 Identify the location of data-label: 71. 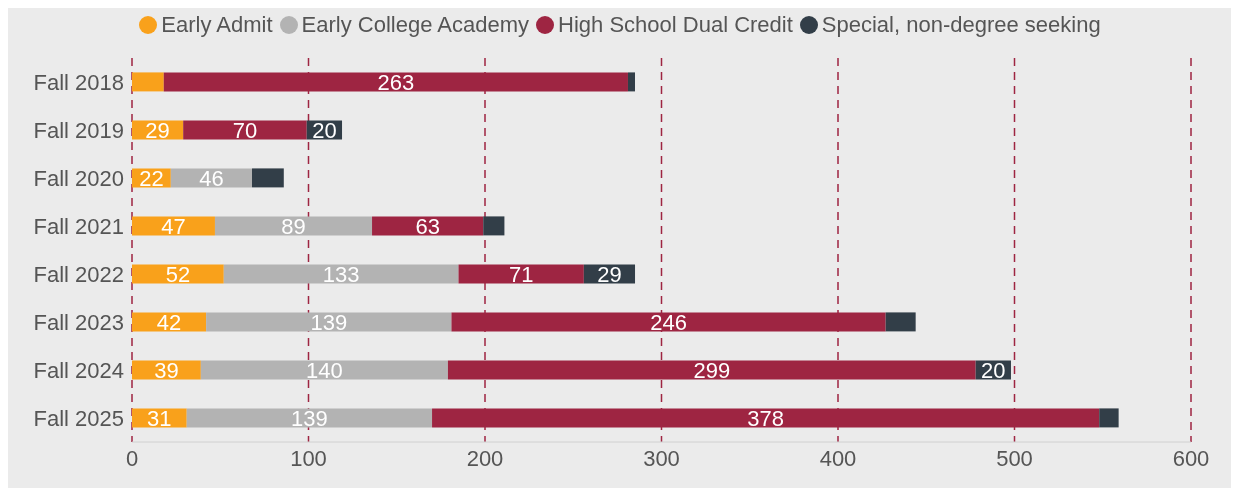
(521, 274).